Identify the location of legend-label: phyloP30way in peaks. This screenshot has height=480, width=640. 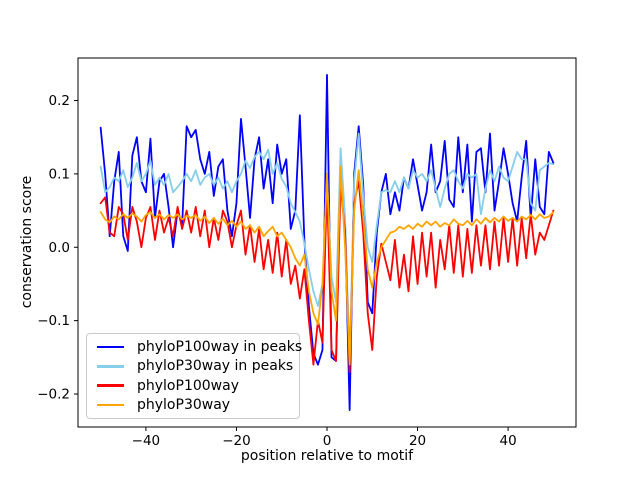
(215, 366).